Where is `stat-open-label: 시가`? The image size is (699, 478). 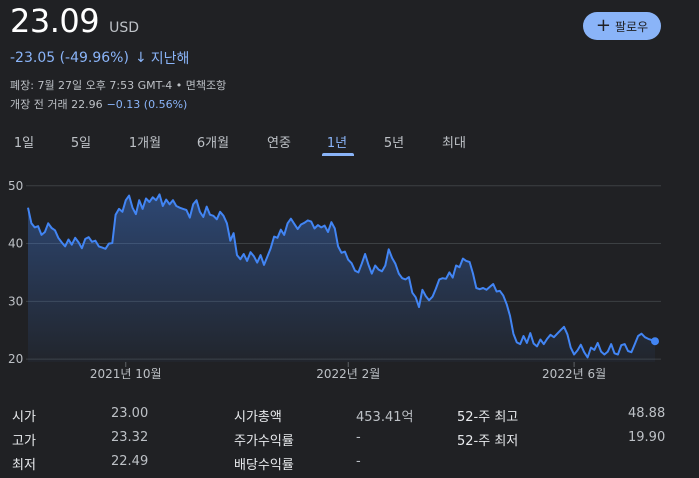 stat-open-label: 시가 is located at coordinates (24, 417).